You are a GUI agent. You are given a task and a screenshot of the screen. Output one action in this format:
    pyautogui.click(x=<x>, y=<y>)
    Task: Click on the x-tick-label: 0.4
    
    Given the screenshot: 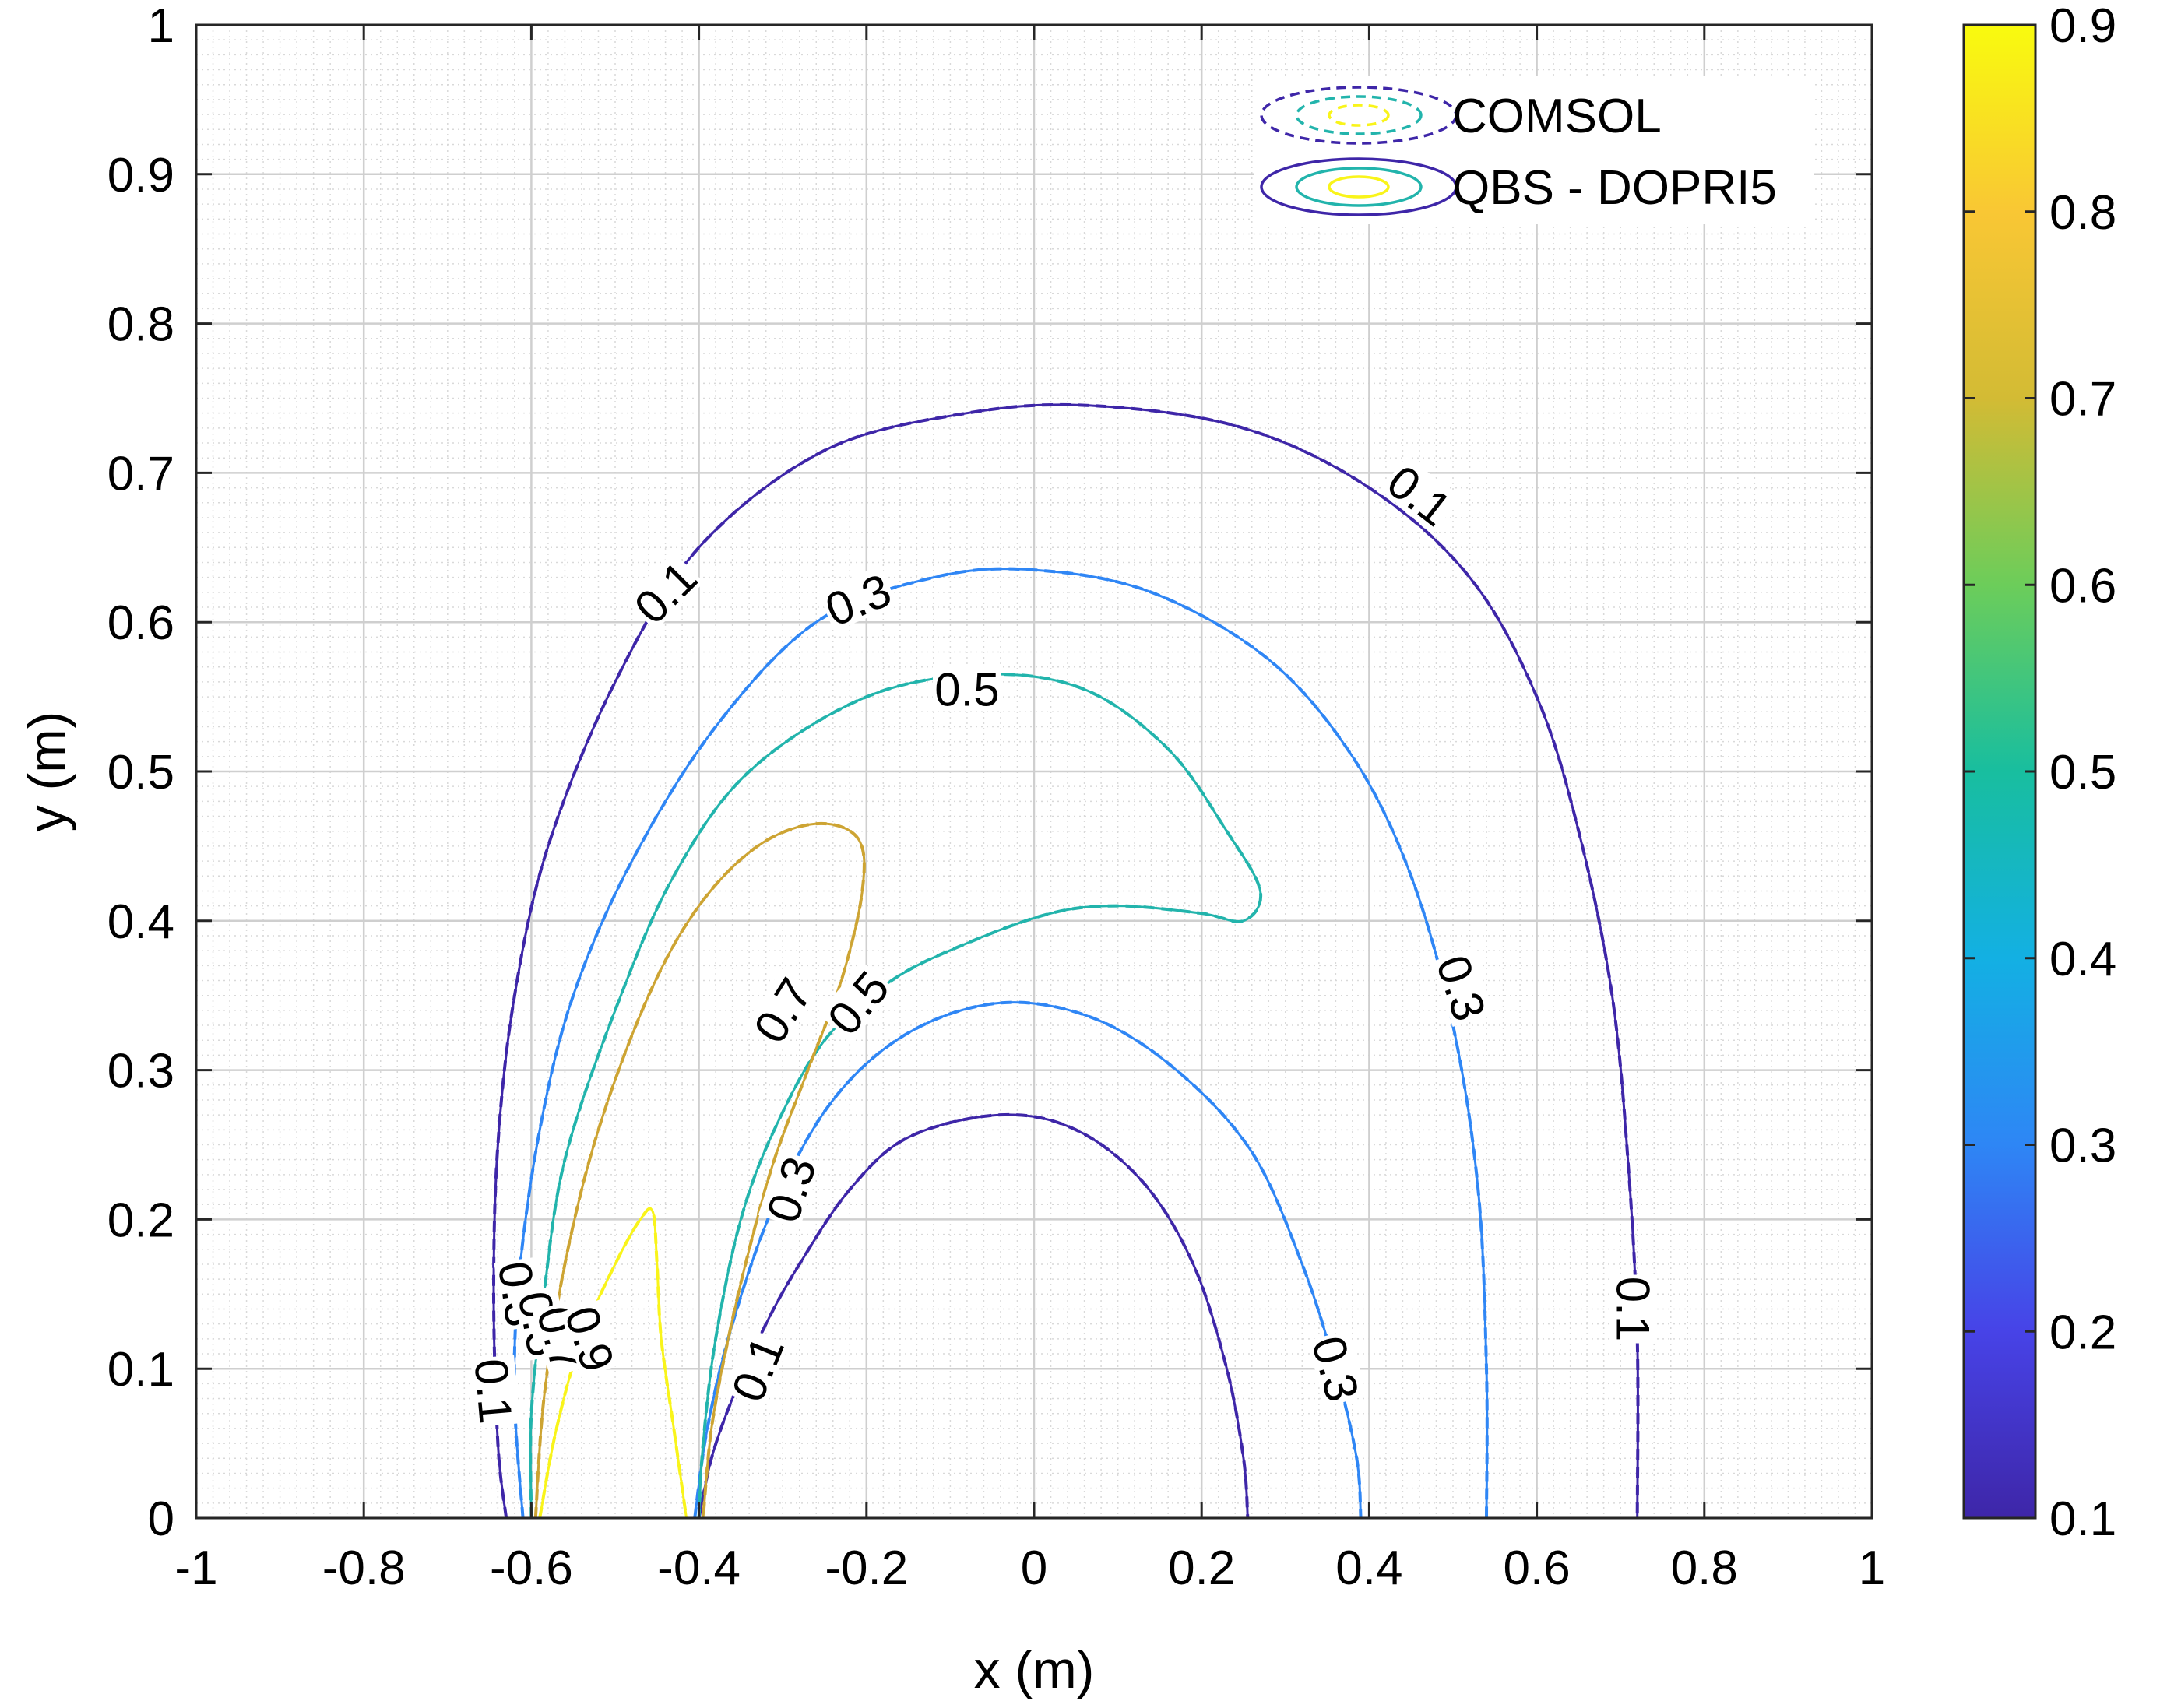 What is the action you would take?
    pyautogui.click(x=1368, y=1568)
    